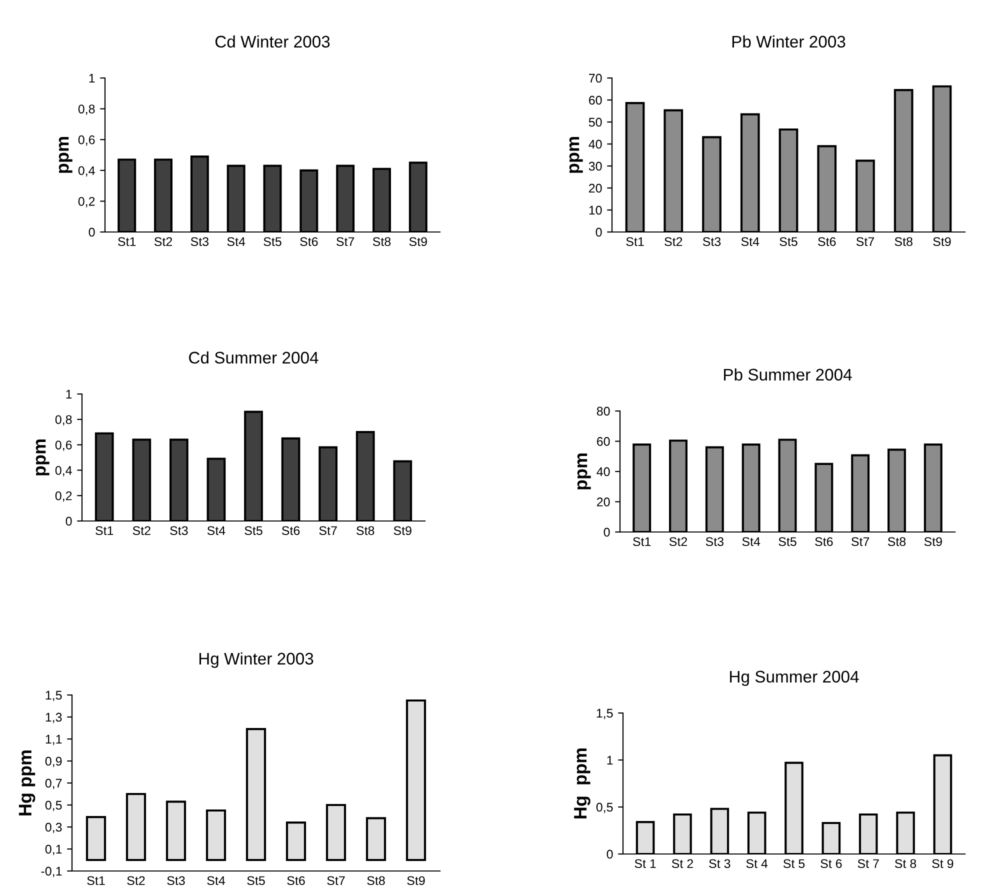 The height and width of the screenshot is (893, 987). What do you see at coordinates (905, 863) in the screenshot?
I see `x-tick-label: St 8` at bounding box center [905, 863].